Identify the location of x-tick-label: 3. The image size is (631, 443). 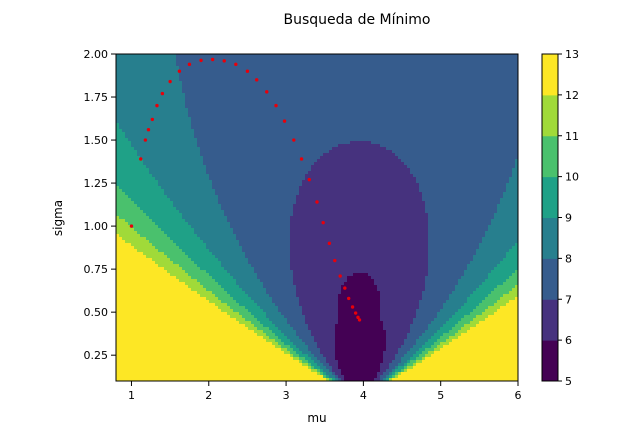
(286, 395).